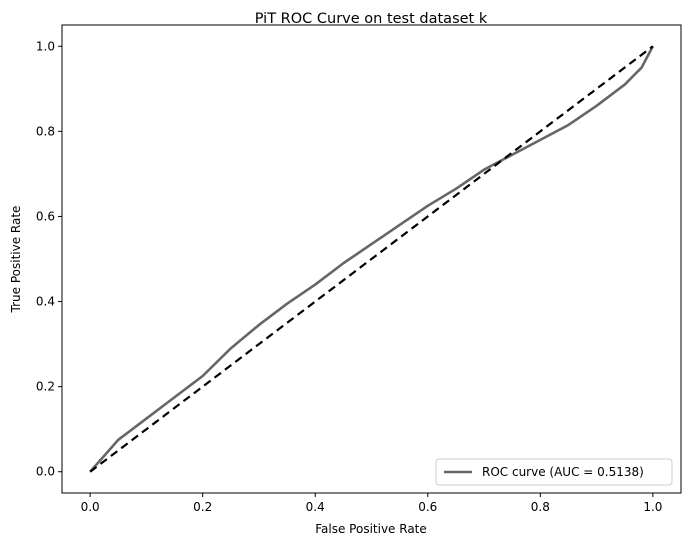 The image size is (691, 547). Describe the element at coordinates (45, 216) in the screenshot. I see `y-tick-label: 0.6` at that location.